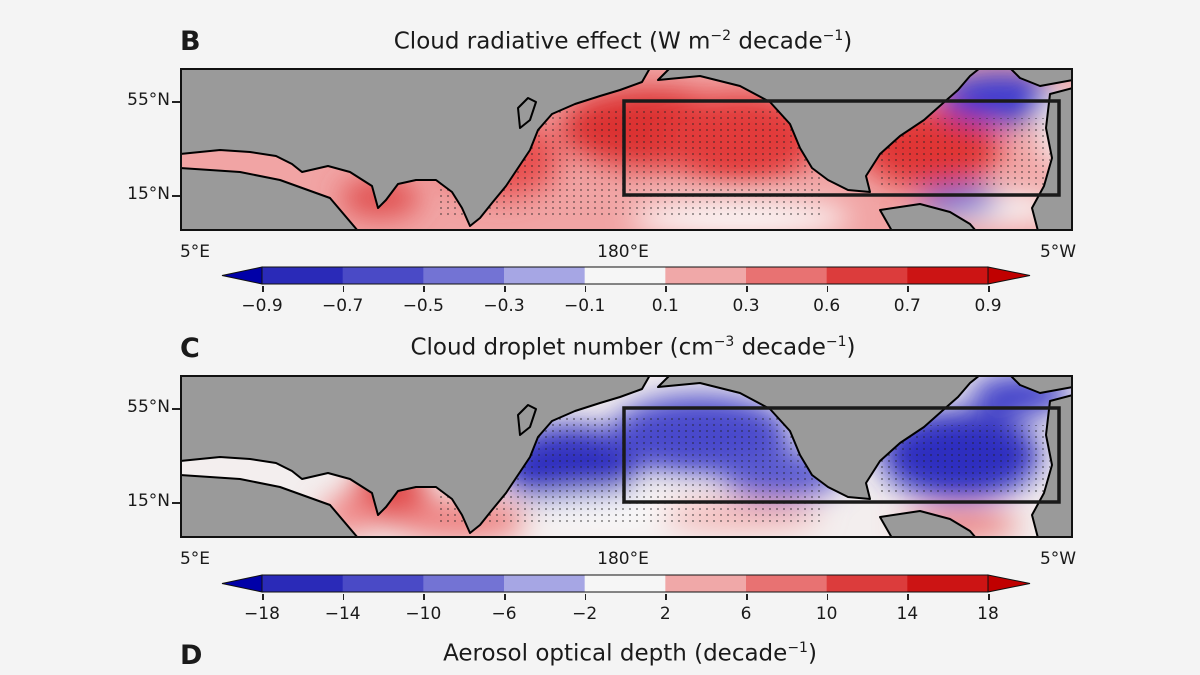  What do you see at coordinates (585, 306) in the screenshot?
I see `colorbar-tick-label: −0.1` at bounding box center [585, 306].